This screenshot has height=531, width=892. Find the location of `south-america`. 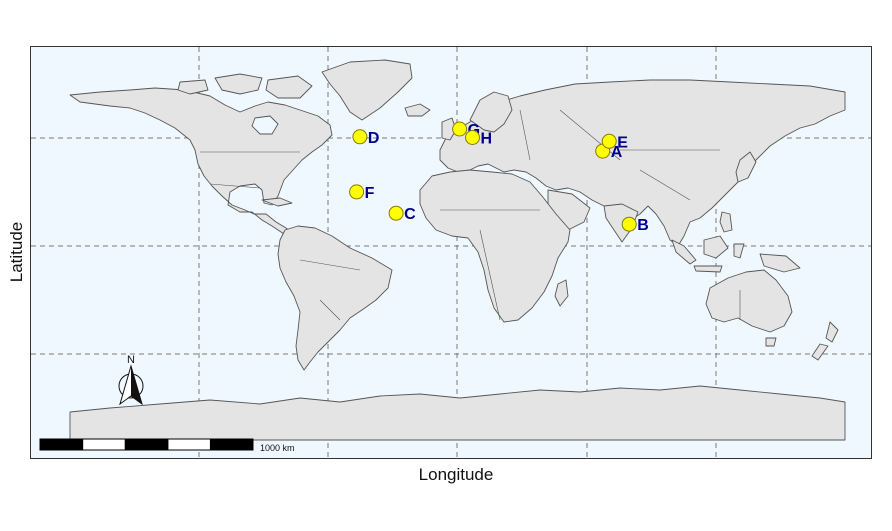

south-america is located at coordinates (335, 298).